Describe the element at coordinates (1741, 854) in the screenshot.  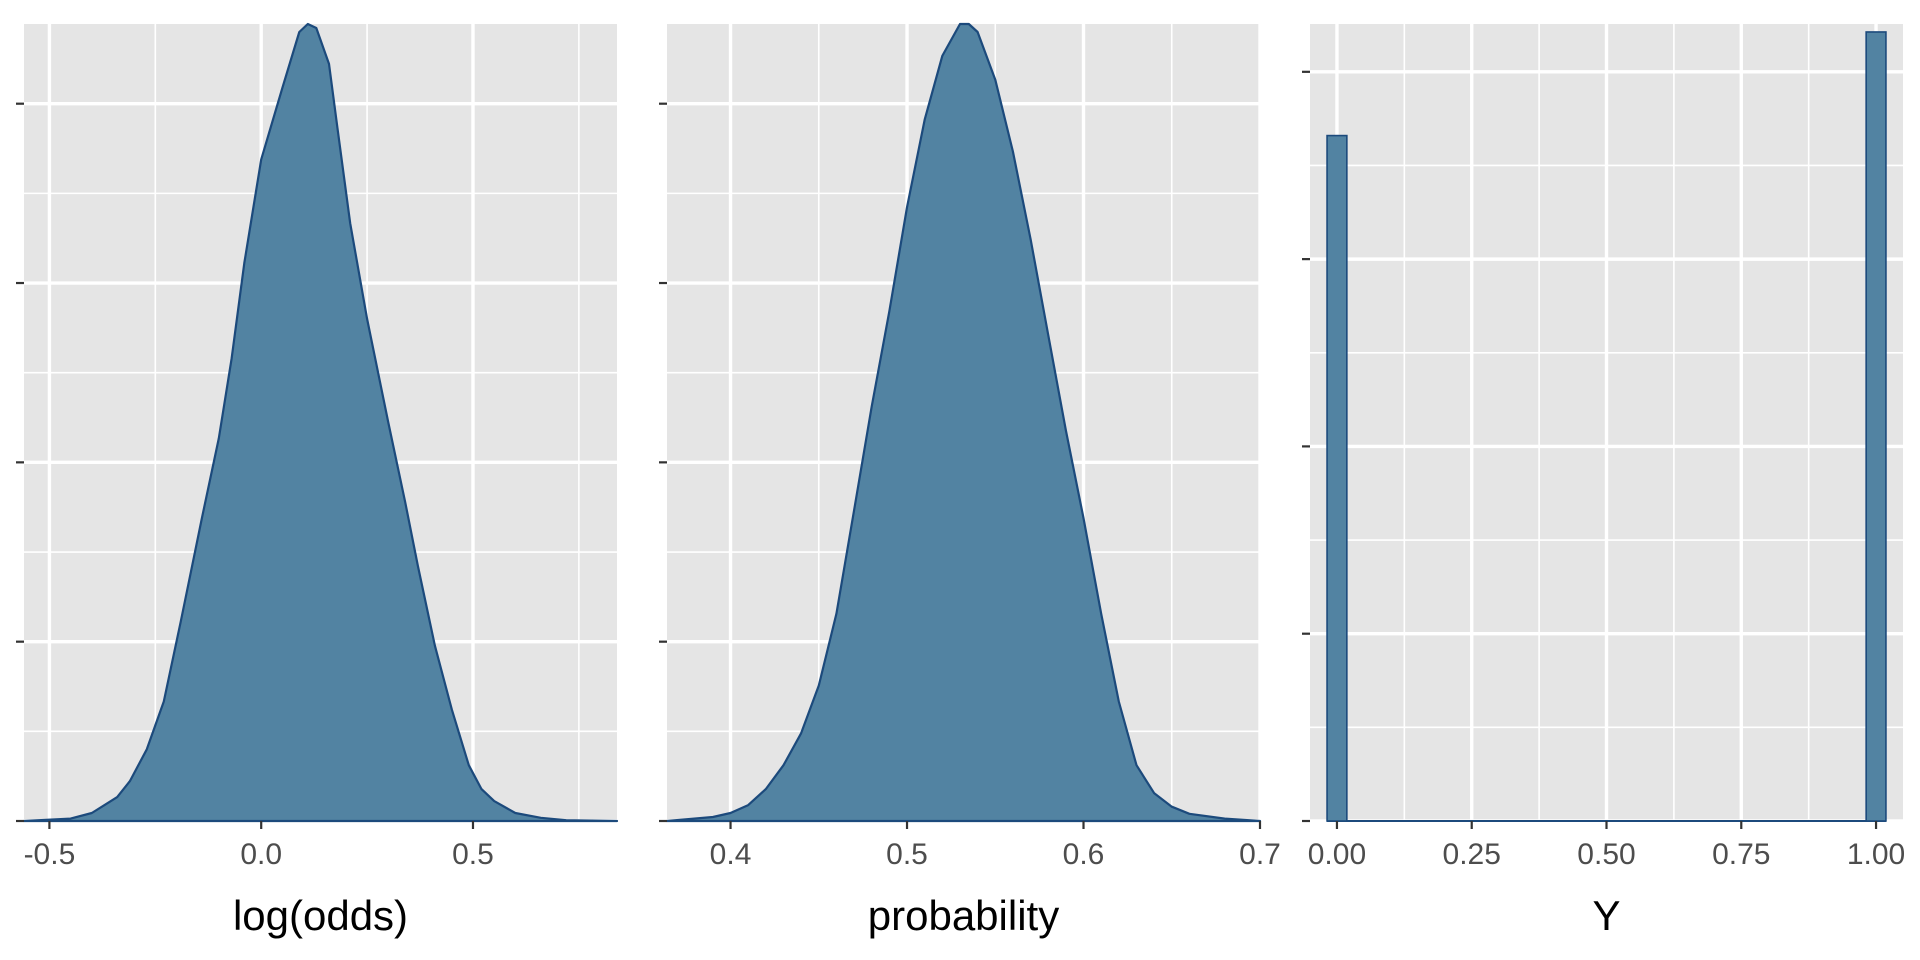
I see `x-tick-label: 0.75` at that location.